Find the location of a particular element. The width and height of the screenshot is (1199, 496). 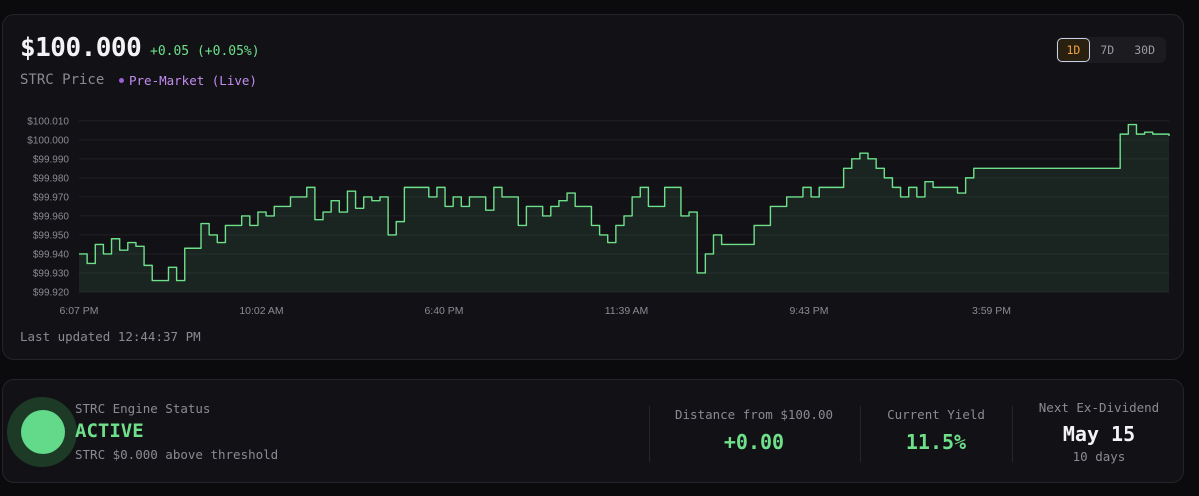

last-updated: Last updated 12:44:37 PM is located at coordinates (110, 336).